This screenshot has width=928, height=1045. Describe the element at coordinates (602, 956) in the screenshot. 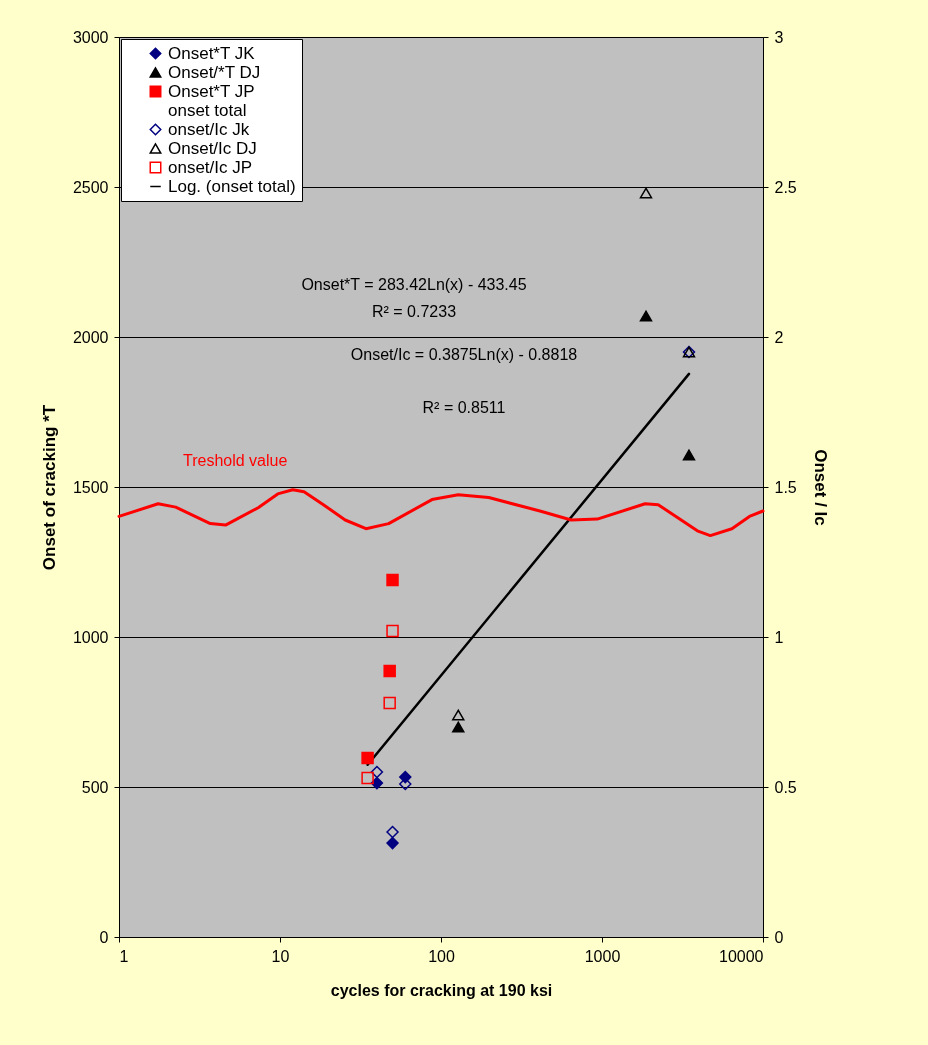

I see `x-tick-label: 1000` at that location.